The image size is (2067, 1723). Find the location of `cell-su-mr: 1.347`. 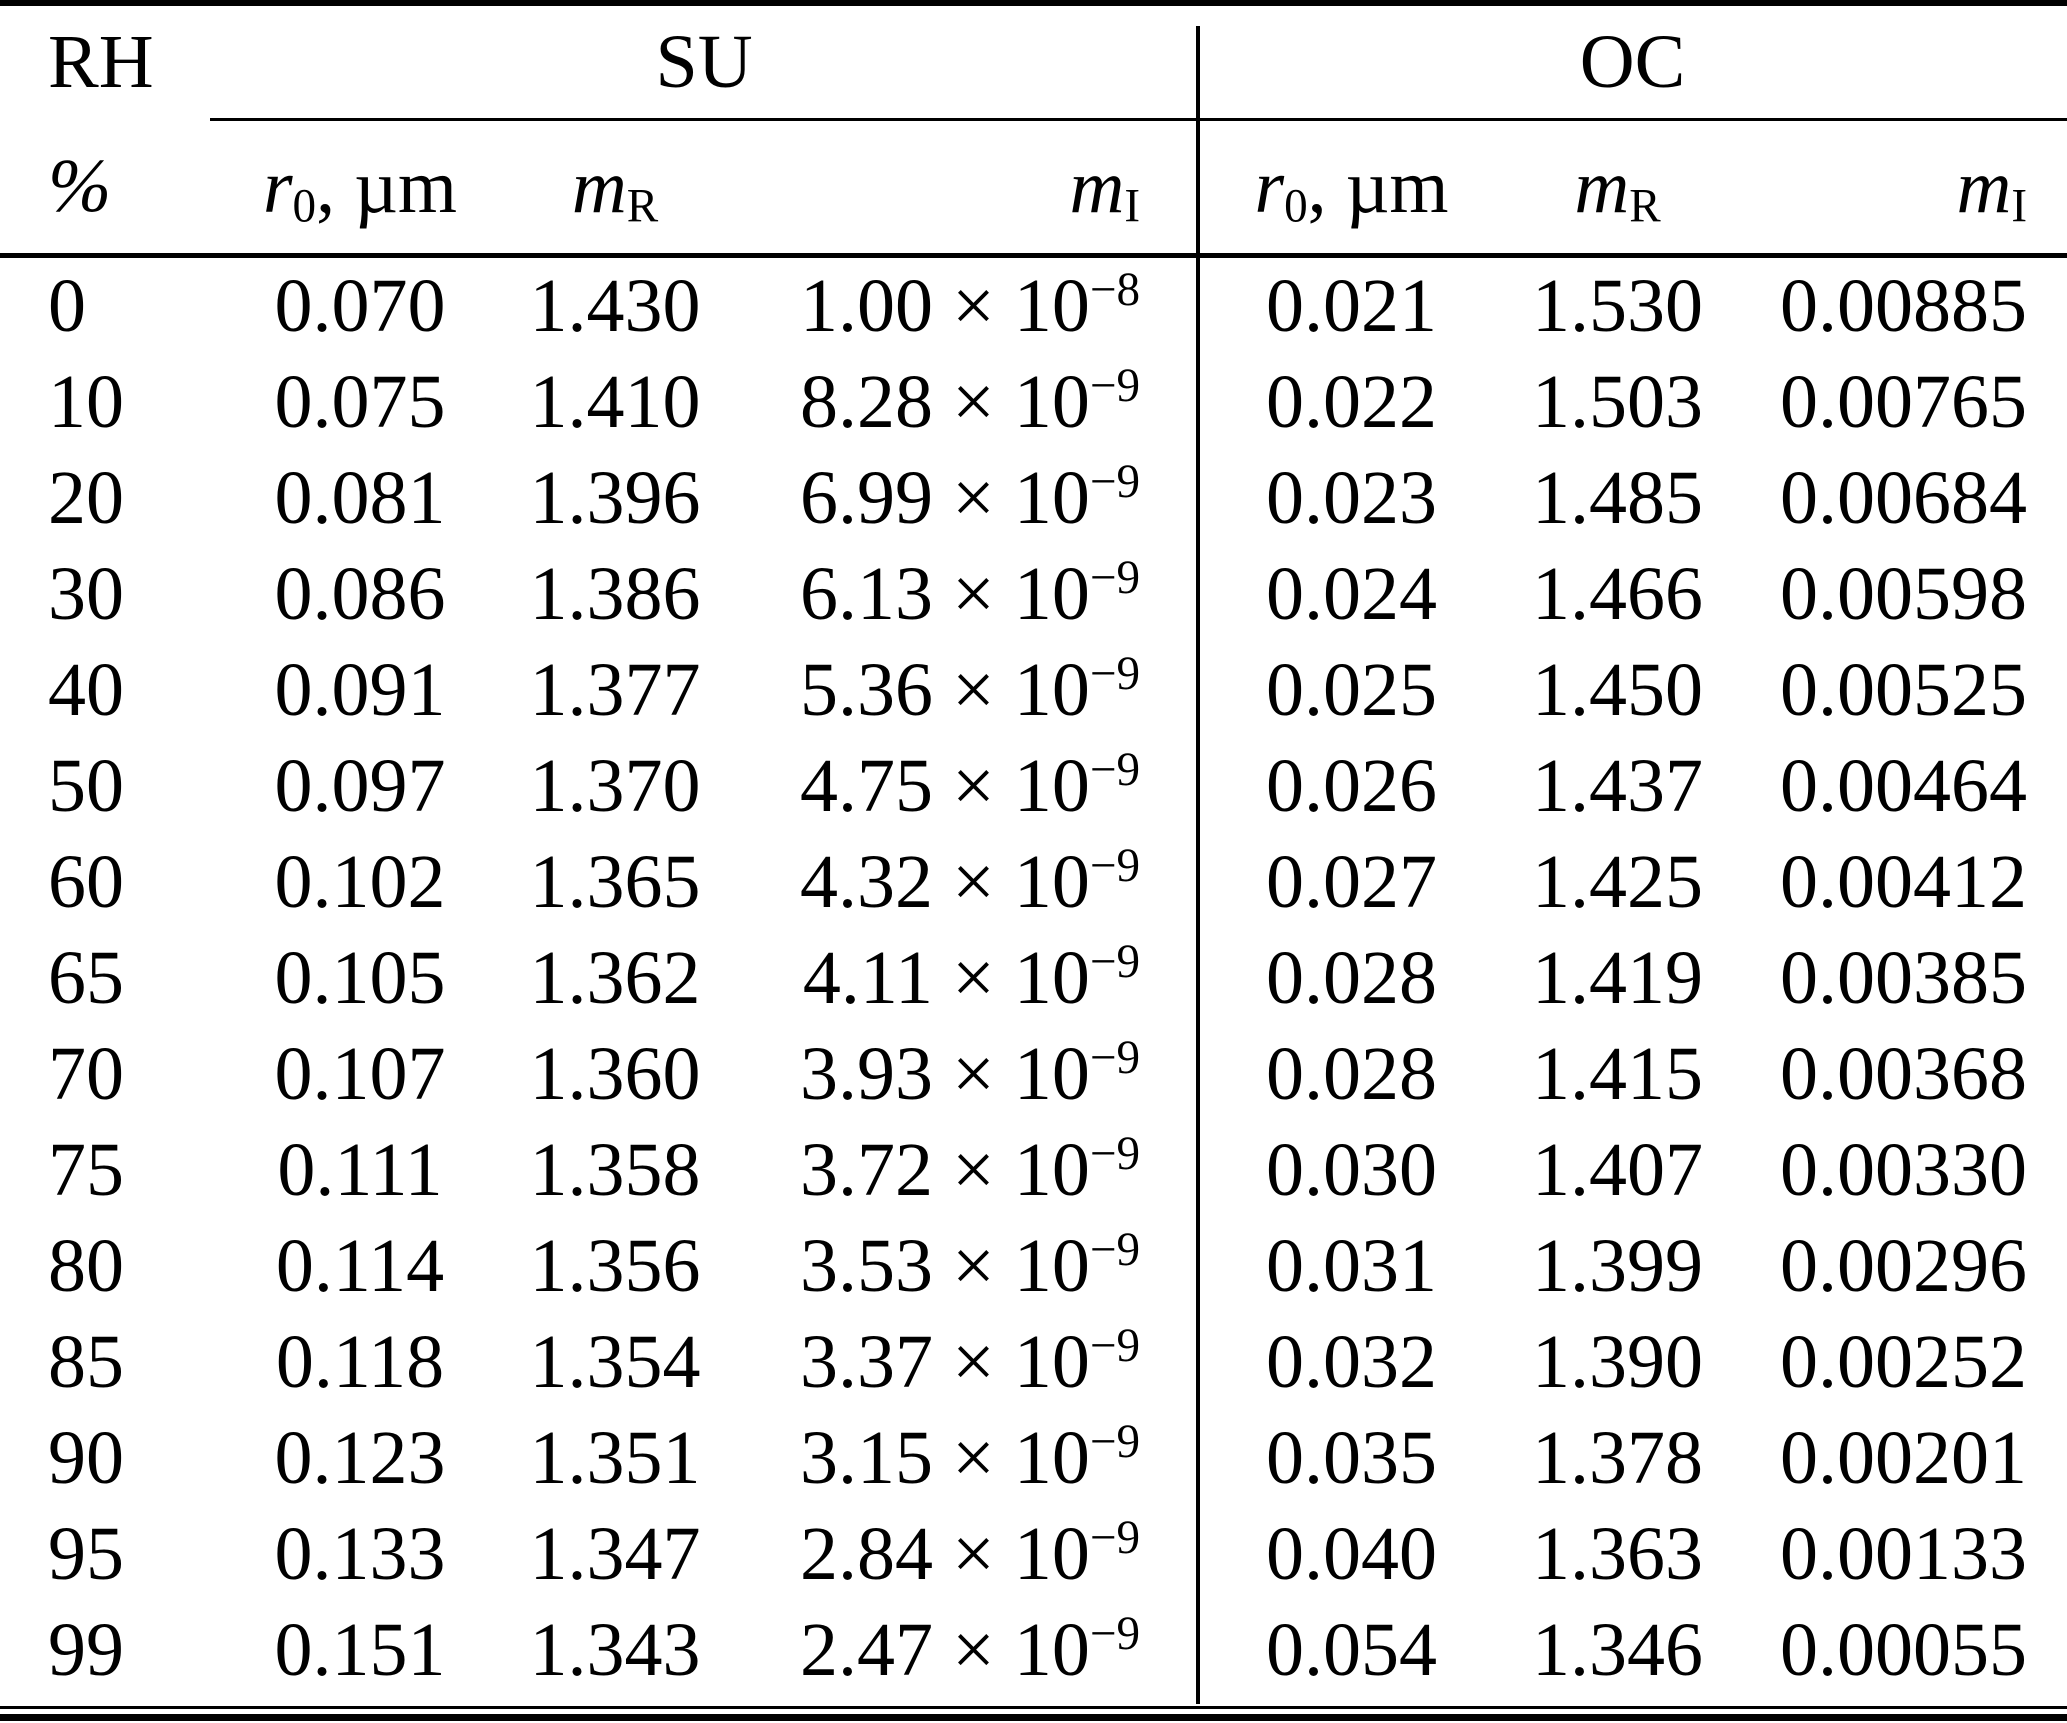

cell-su-mr: 1.347 is located at coordinates (615, 1553).